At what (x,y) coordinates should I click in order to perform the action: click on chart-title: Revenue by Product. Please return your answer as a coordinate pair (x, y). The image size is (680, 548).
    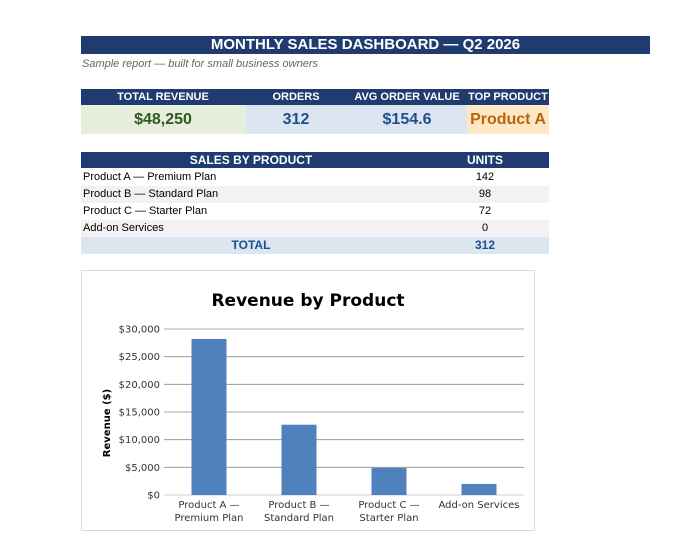
    Looking at the image, I should click on (307, 301).